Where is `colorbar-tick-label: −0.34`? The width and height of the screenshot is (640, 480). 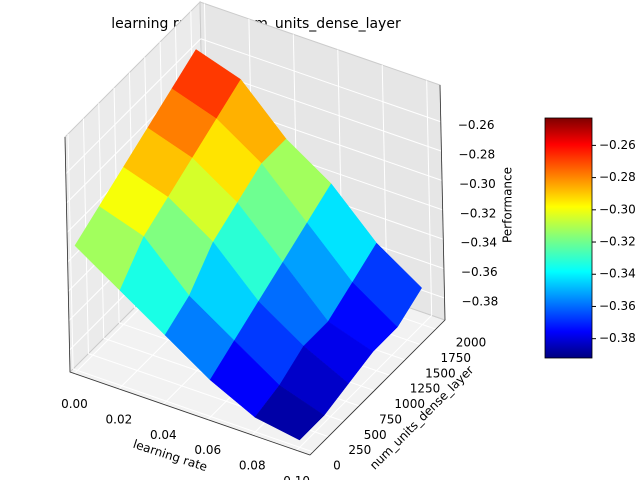 colorbar-tick-label: −0.34 is located at coordinates (617, 274).